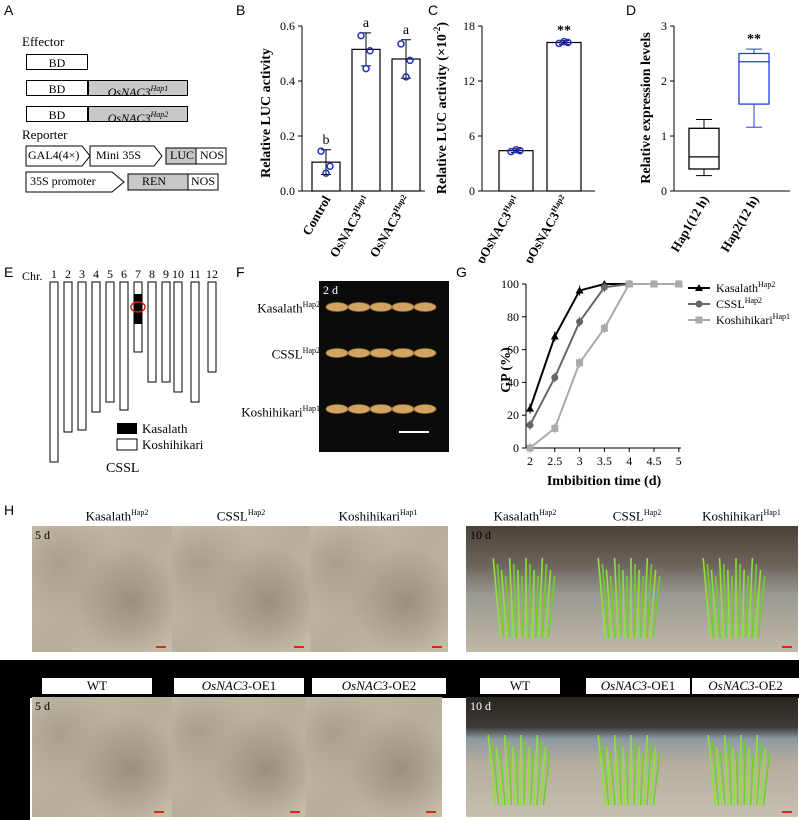 This screenshot has height=820, width=799. I want to click on promoter35s-label: 35S promoter, so click(63, 181).